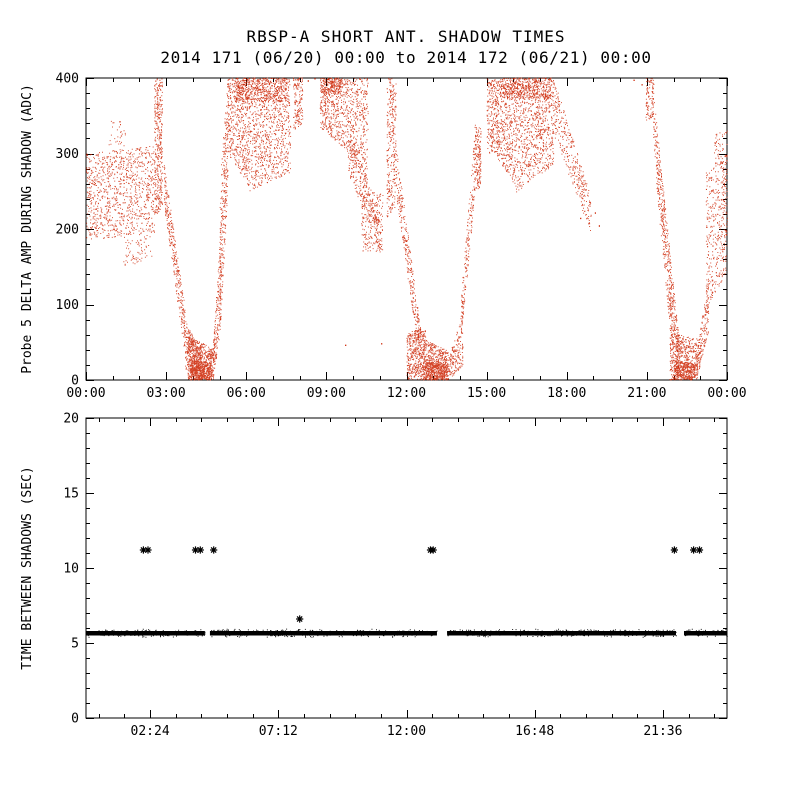 The width and height of the screenshot is (800, 800). Describe the element at coordinates (67, 305) in the screenshot. I see `y-tick-label: 100` at that location.